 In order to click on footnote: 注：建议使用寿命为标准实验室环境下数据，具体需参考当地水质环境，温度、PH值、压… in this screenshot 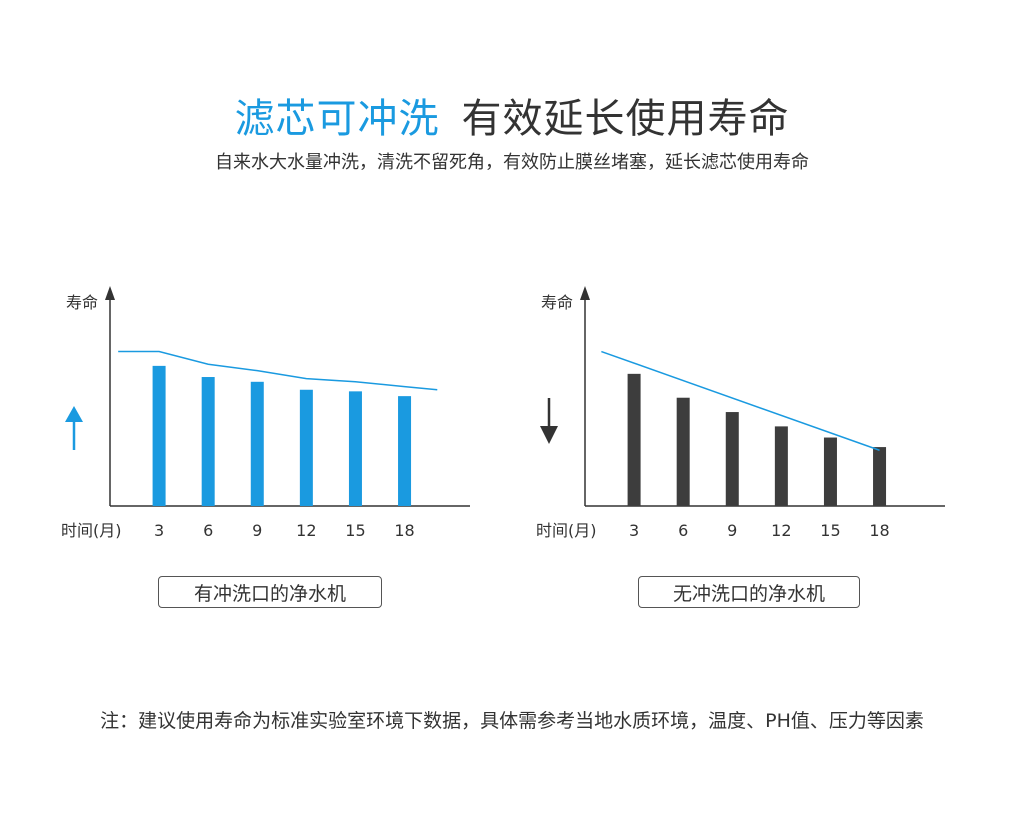, I will do `click(512, 721)`.